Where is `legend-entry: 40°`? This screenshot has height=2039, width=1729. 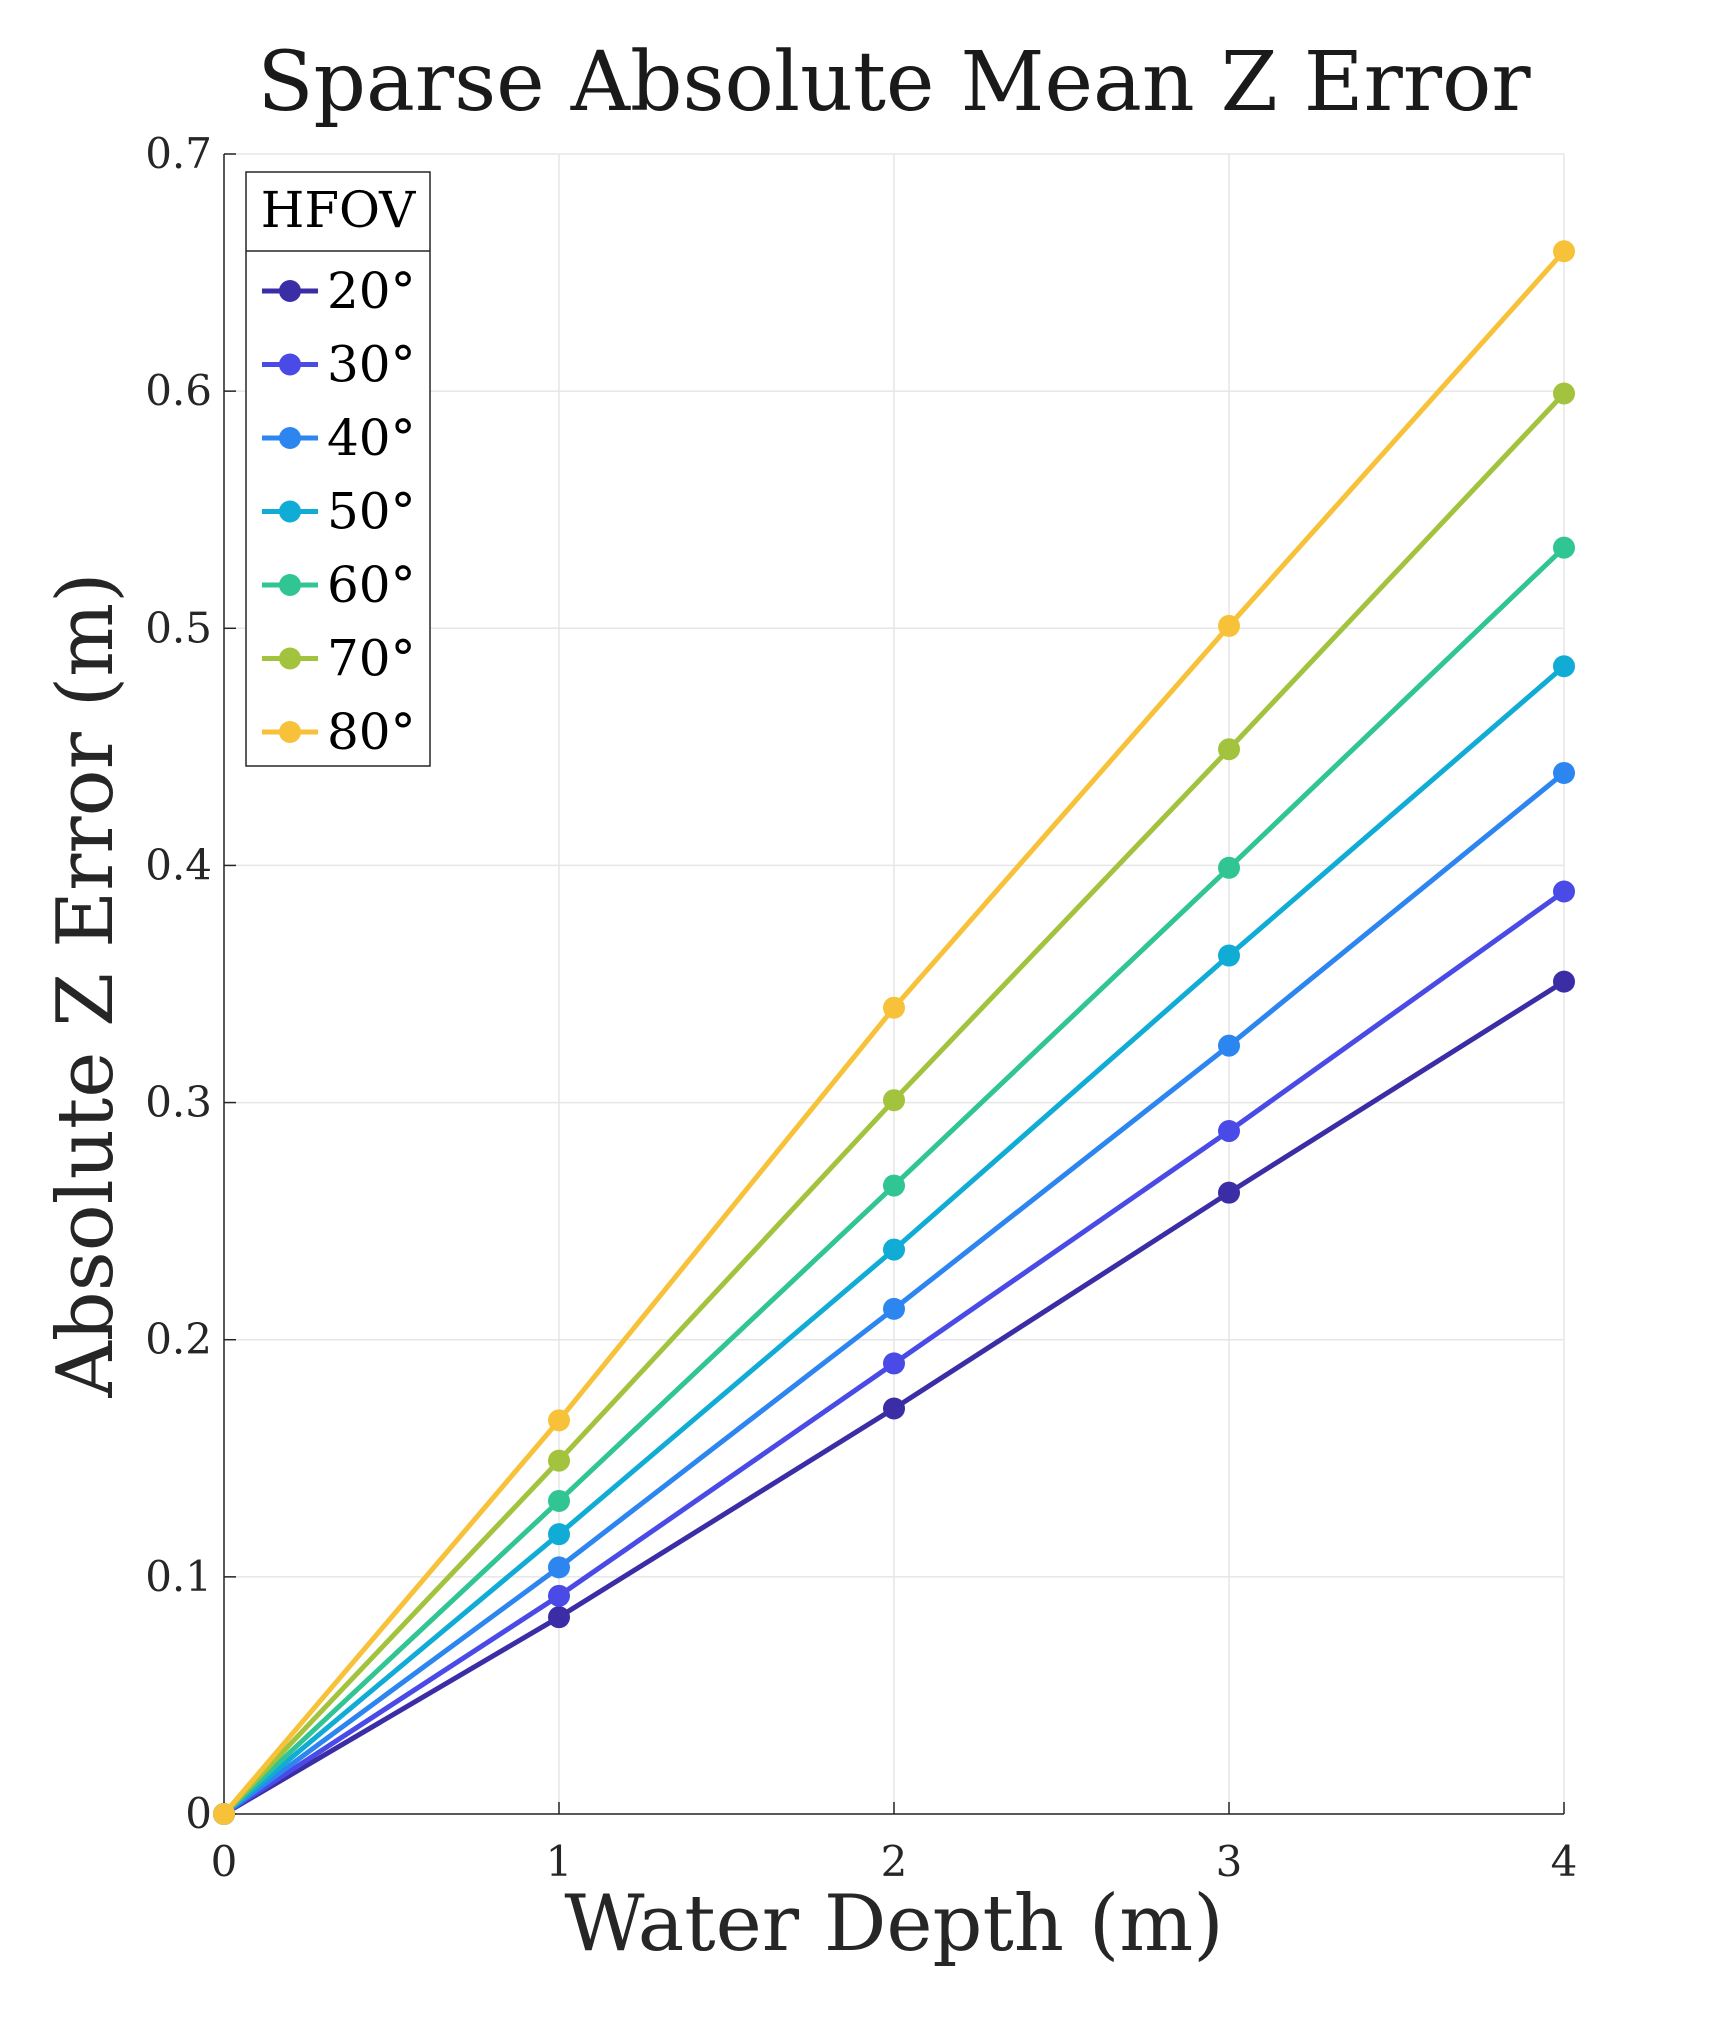
legend-entry: 40° is located at coordinates (339, 438).